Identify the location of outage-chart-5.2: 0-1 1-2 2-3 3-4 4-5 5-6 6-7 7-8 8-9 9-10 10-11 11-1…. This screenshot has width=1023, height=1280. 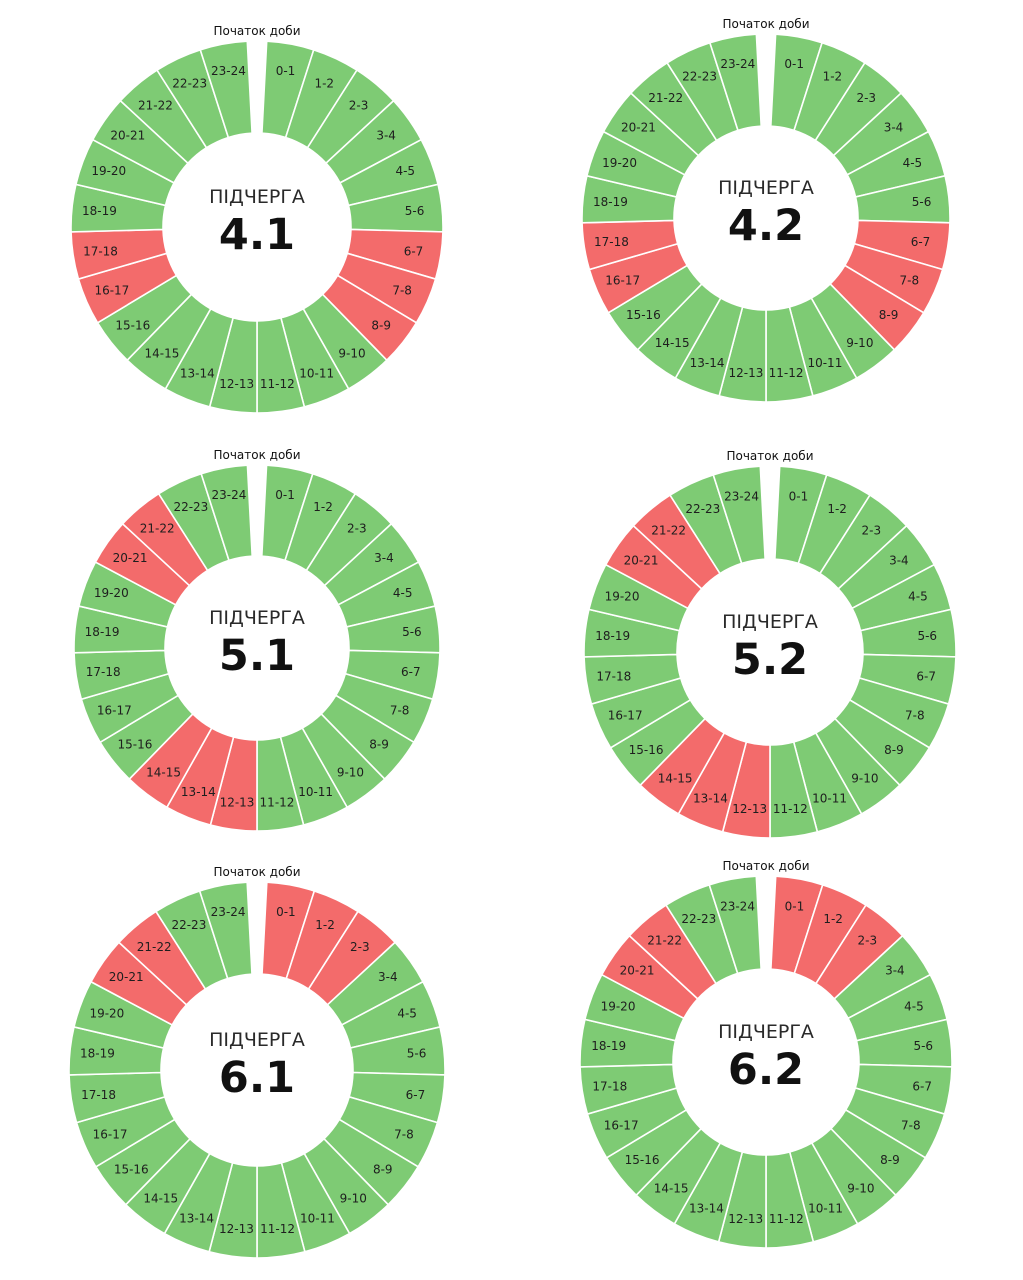
(770, 644).